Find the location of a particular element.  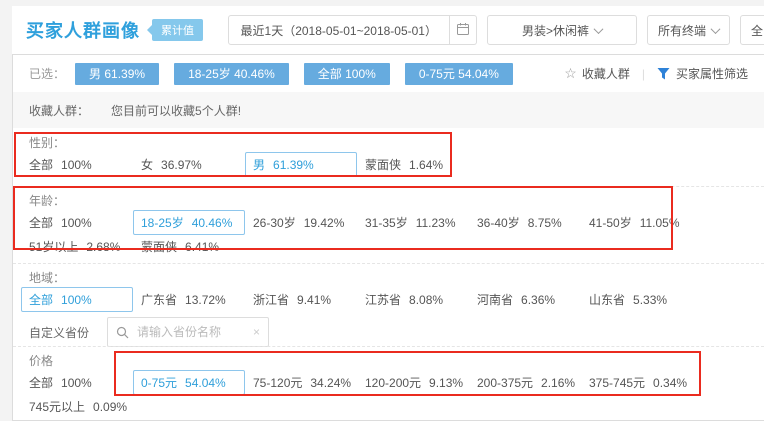

filter-option: 女 36.97% is located at coordinates (193, 164).